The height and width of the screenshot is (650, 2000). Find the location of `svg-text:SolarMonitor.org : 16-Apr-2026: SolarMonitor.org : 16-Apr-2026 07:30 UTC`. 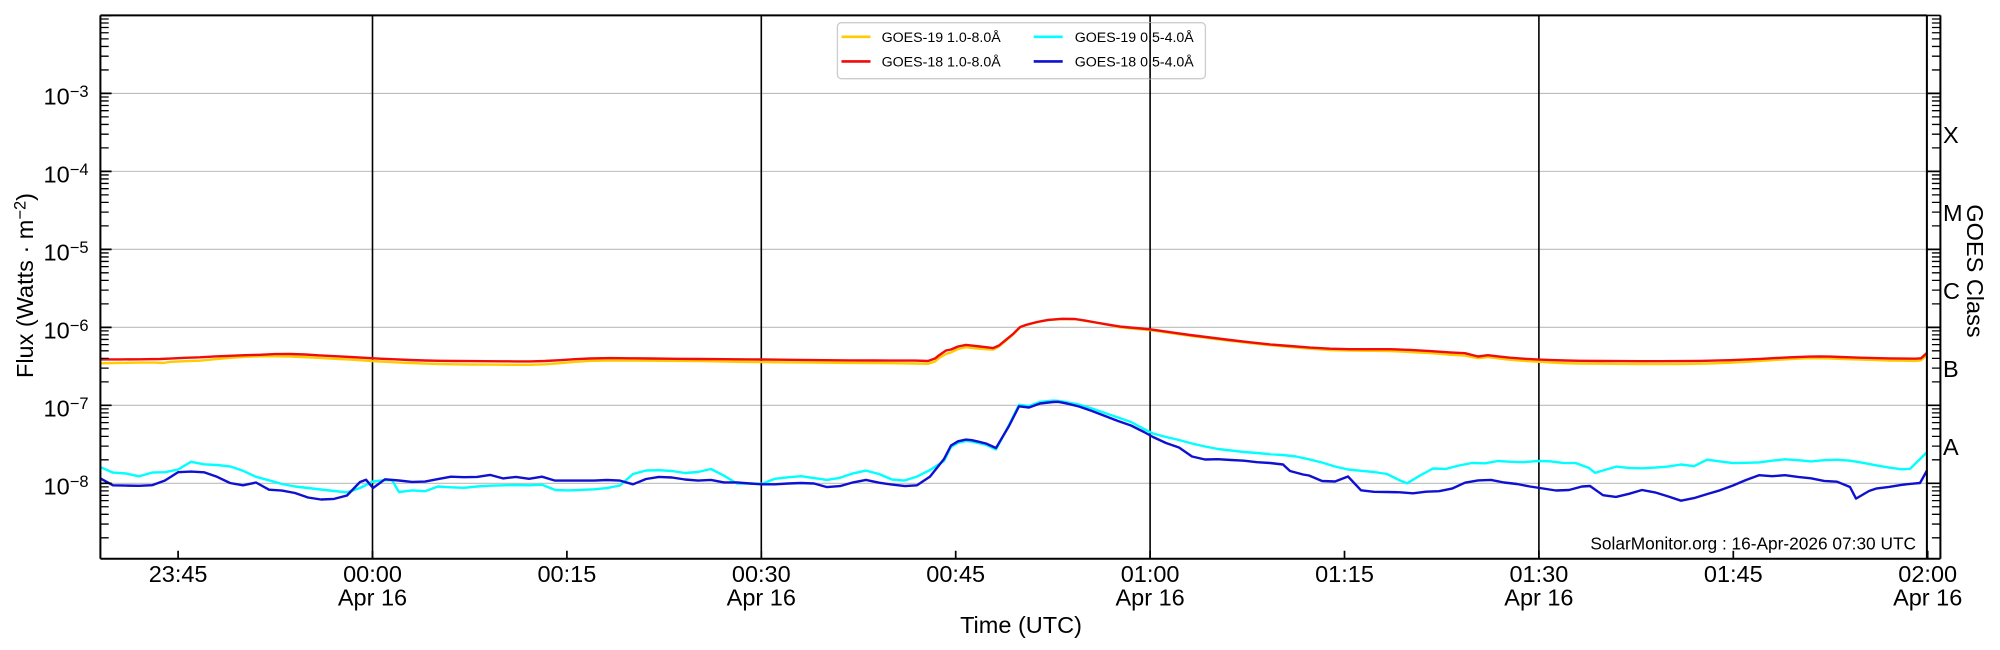

svg-text:SolarMonitor.org : 16-Apr-2026: SolarMonitor.org : 16-Apr-2026 07:30 UTC is located at coordinates (1753, 544).